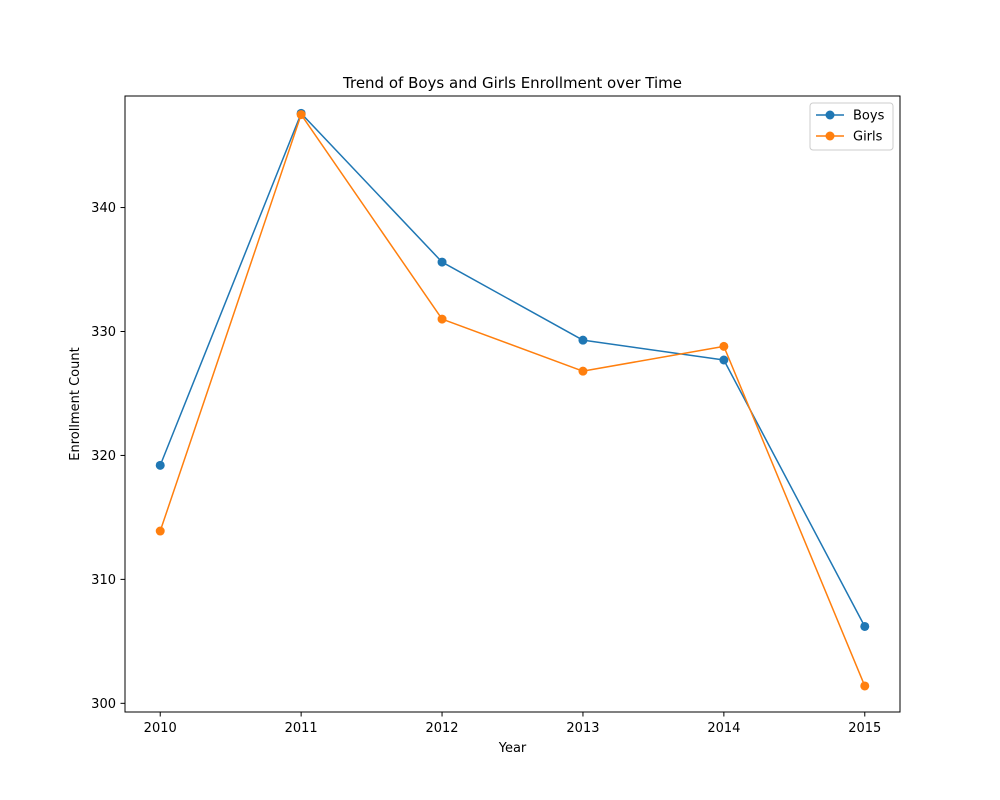 The image size is (1000, 800). I want to click on data-point-girls-2010, so click(160, 531).